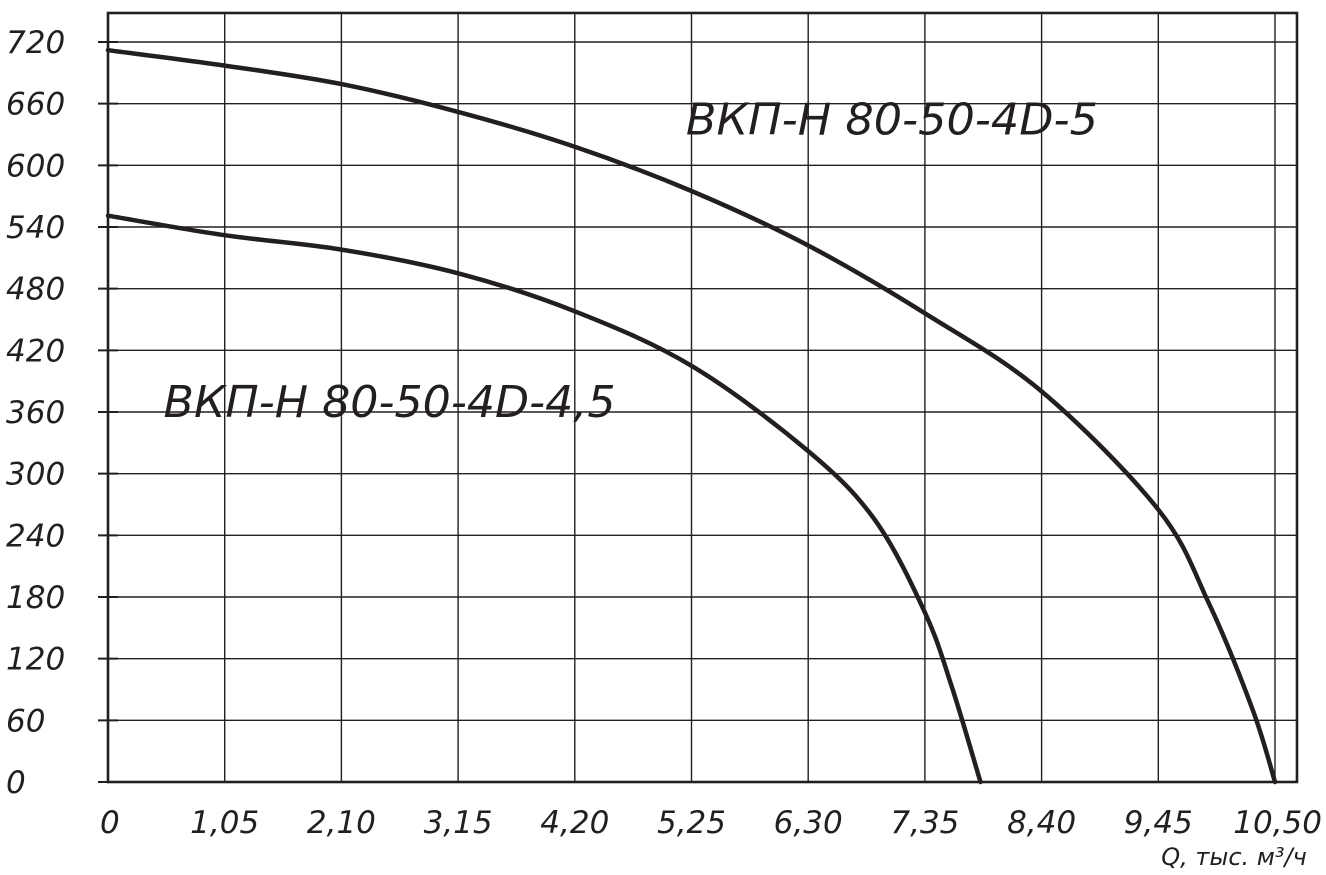  Describe the element at coordinates (35, 536) in the screenshot. I see `y-tick-label-4: 240` at that location.